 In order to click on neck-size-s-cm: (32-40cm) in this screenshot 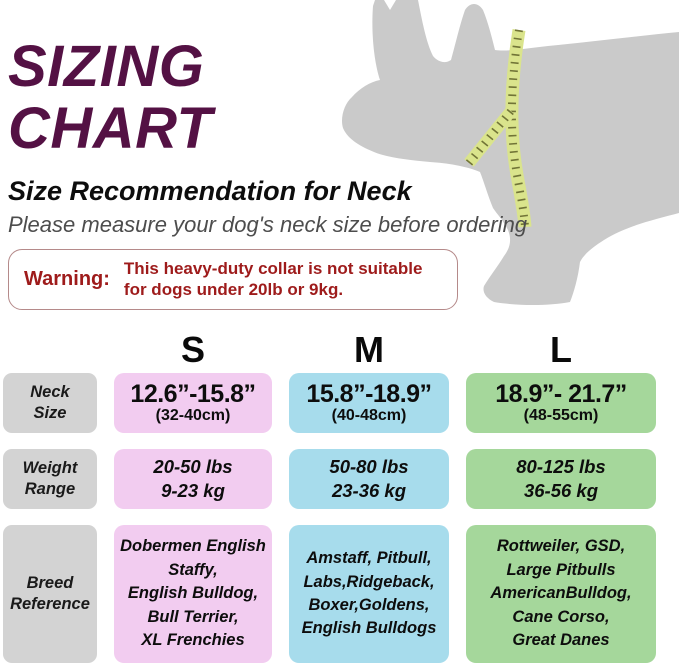, I will do `click(193, 415)`.